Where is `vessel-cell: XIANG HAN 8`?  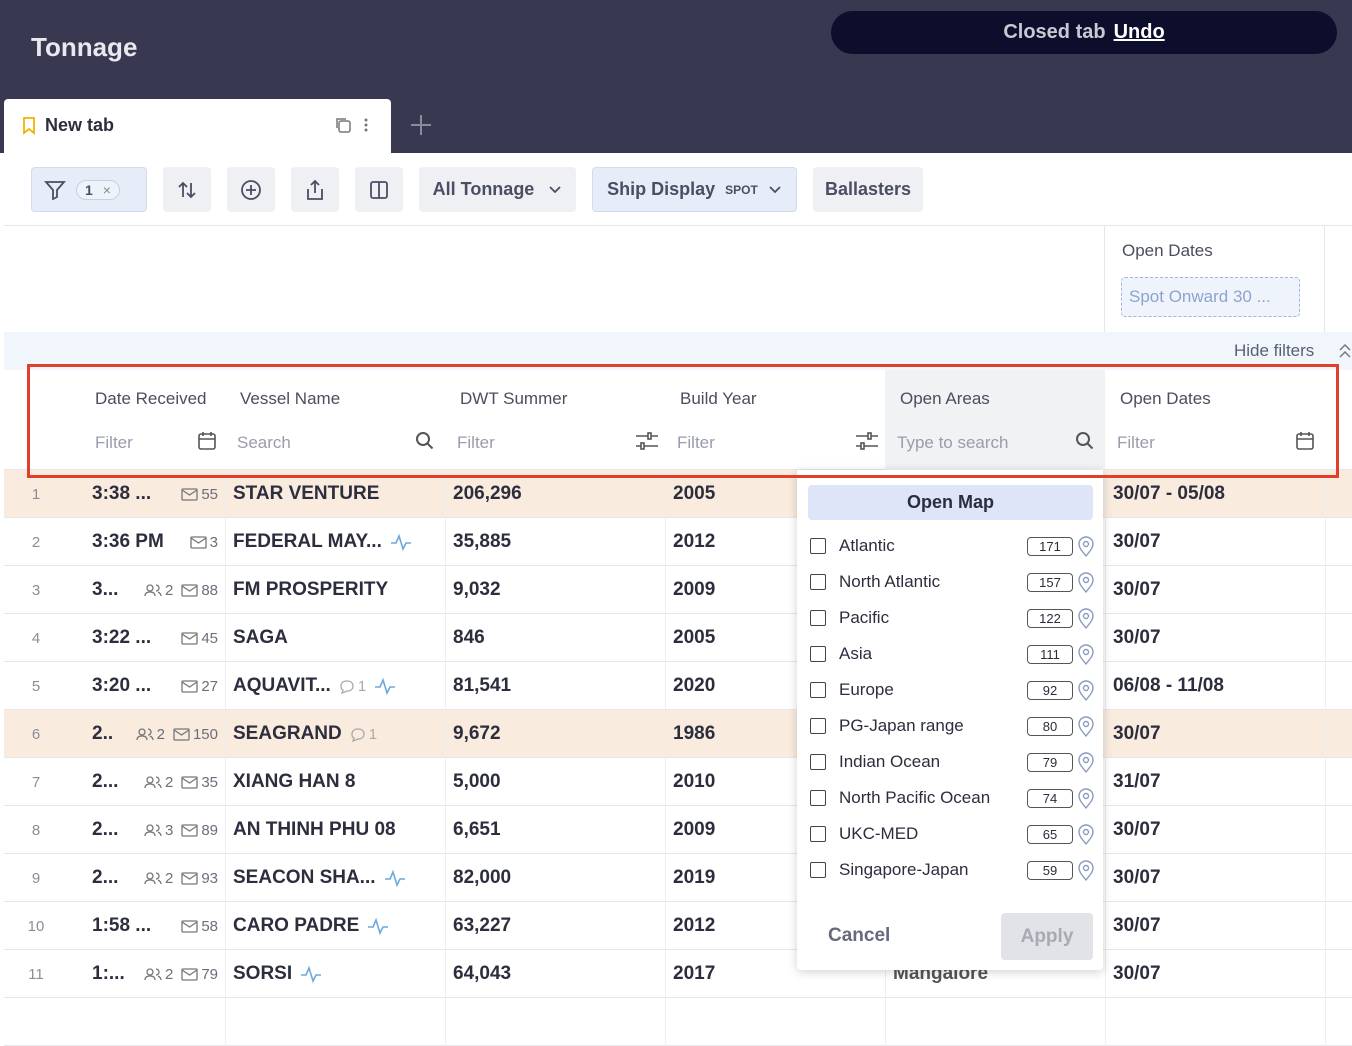 vessel-cell: XIANG HAN 8 is located at coordinates (338, 782).